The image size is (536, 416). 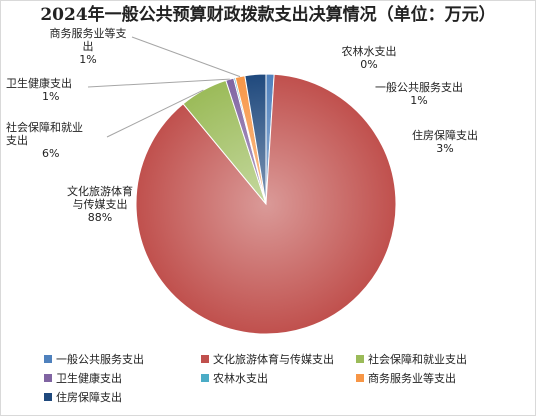 What do you see at coordinates (100, 204) in the screenshot?
I see `data-label: 文化旅游体育与传媒支出 88%` at bounding box center [100, 204].